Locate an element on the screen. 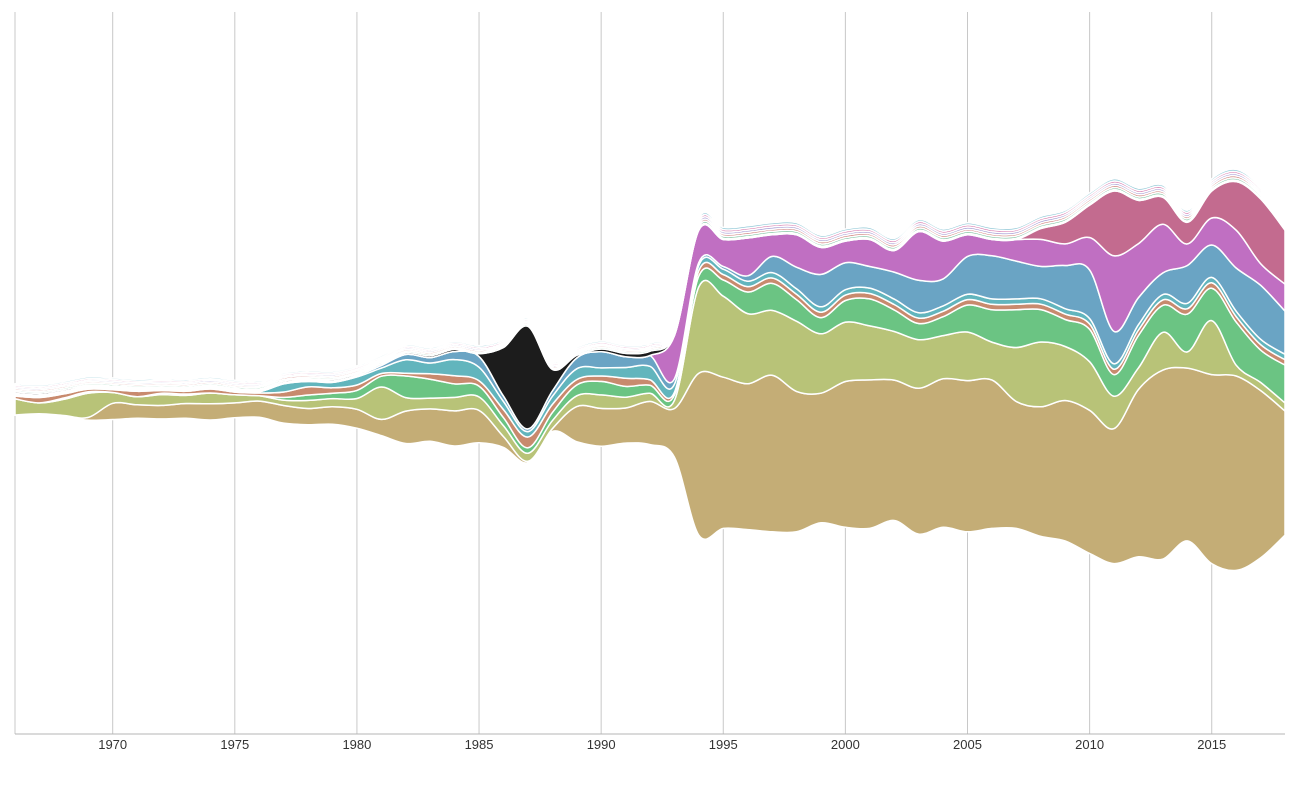 This screenshot has width=1301, height=788. x-tick-label: 1985 is located at coordinates (479, 744).